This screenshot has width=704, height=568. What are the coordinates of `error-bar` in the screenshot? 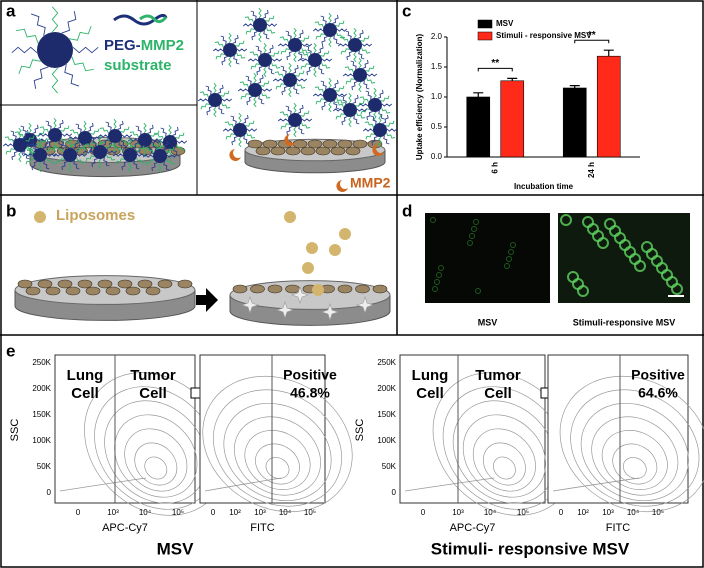 It's located at (608, 53).